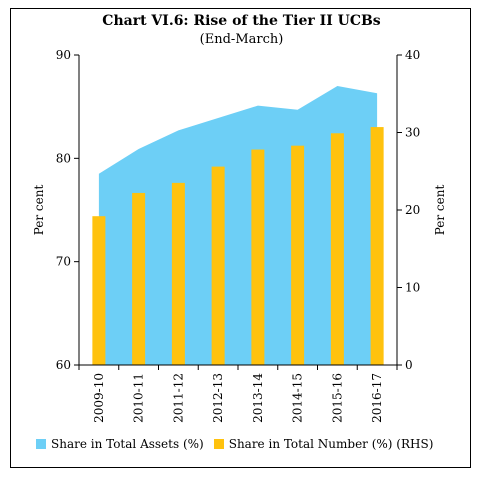 Image resolution: width=483 pixels, height=481 pixels. What do you see at coordinates (127, 444) in the screenshot?
I see `legend-label-assets: Share in Total Assets (%)` at bounding box center [127, 444].